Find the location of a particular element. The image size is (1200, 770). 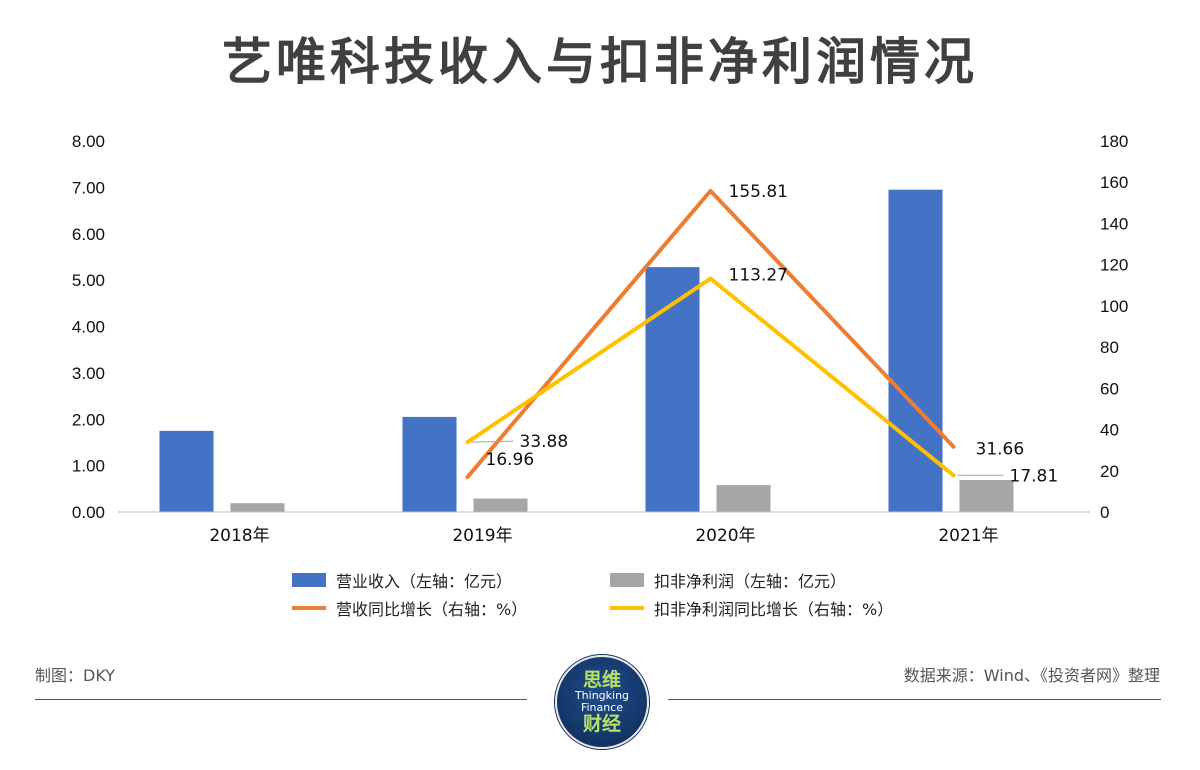

revenue-growth-data-label: 16.96 is located at coordinates (510, 460).